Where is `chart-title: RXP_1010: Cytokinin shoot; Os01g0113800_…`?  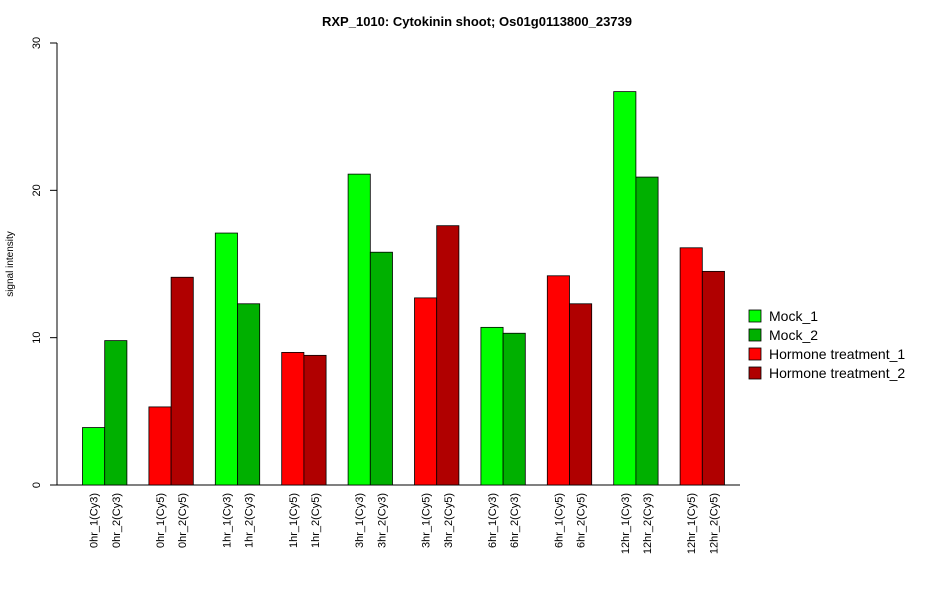 chart-title: RXP_1010: Cytokinin shoot; Os01g0113800_… is located at coordinates (477, 21).